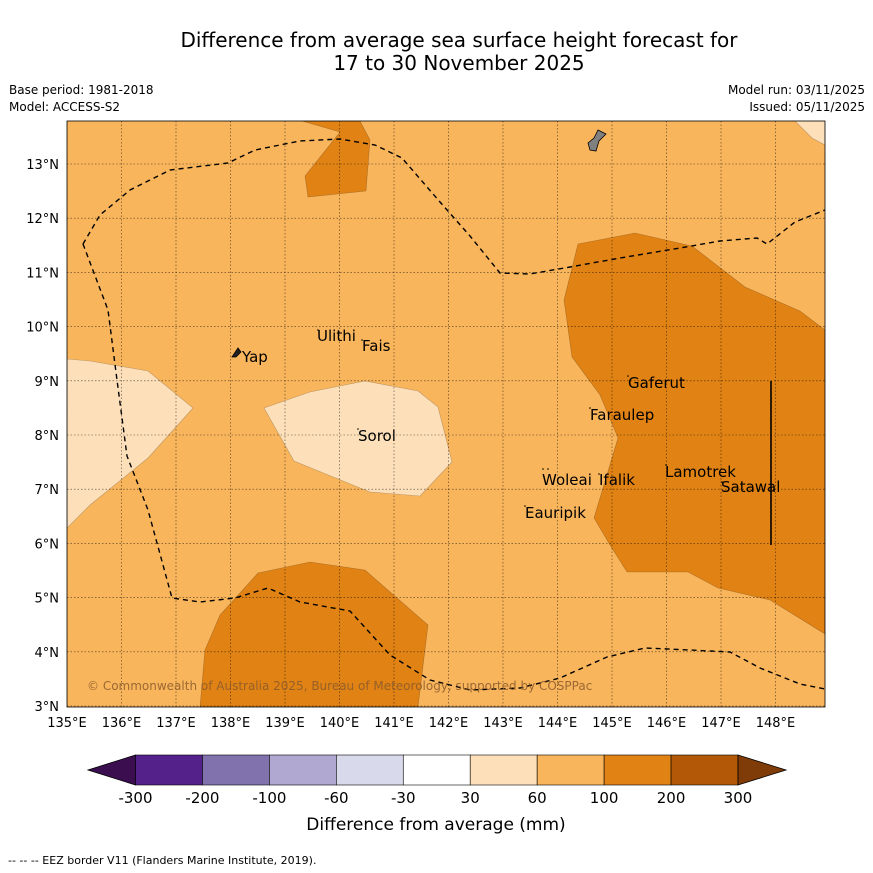 This screenshot has width=873, height=873. What do you see at coordinates (42, 328) in the screenshot?
I see `lat-tick-label: 10°N` at bounding box center [42, 328].